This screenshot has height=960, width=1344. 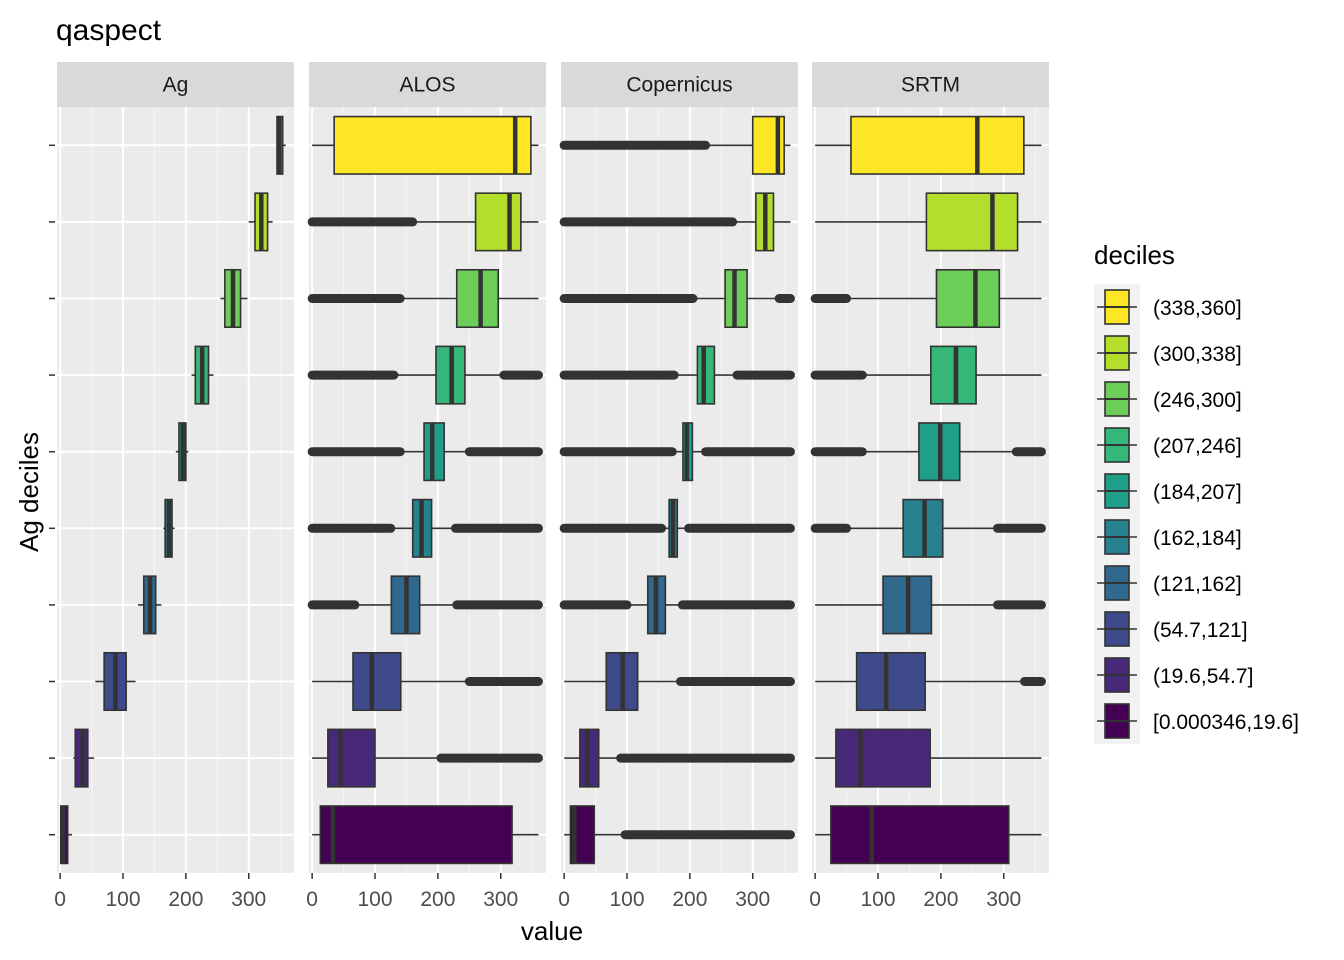 I want to click on legend-label: [0.000346,19.6], so click(x=1226, y=722).